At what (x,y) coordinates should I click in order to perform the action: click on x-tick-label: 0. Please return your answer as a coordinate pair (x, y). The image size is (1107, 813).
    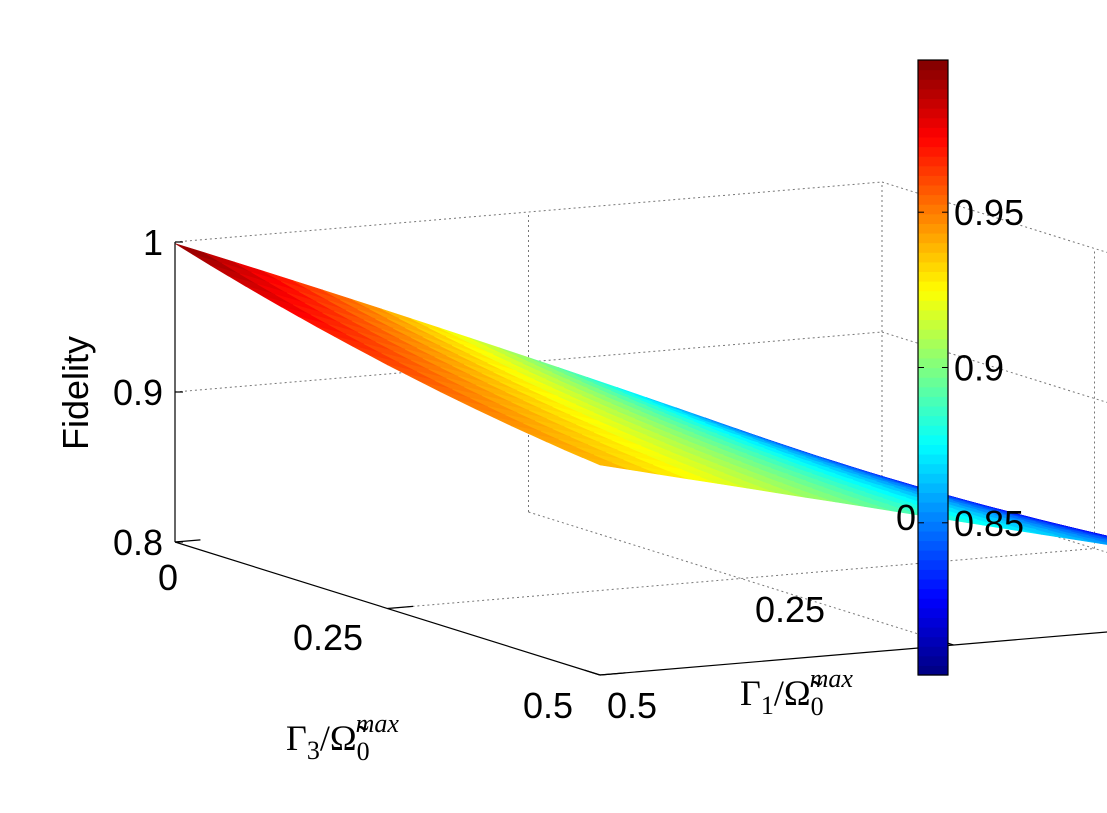
    Looking at the image, I should click on (168, 577).